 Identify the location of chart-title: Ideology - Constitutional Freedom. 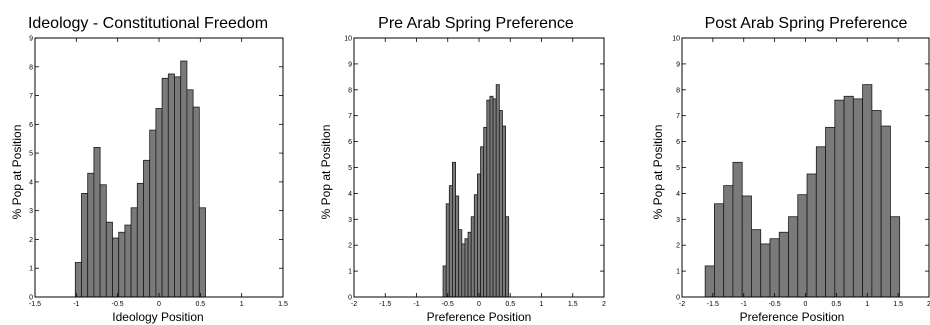
(148, 23).